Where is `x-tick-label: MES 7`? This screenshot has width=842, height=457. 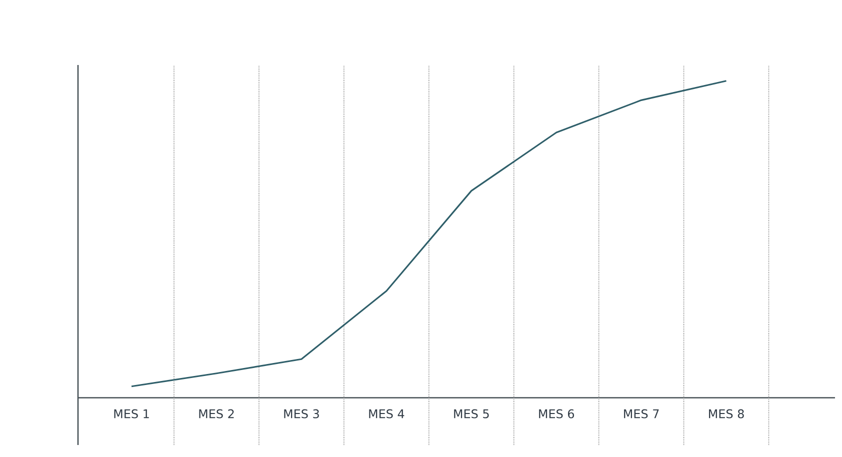
x-tick-label: MES 7 is located at coordinates (641, 413).